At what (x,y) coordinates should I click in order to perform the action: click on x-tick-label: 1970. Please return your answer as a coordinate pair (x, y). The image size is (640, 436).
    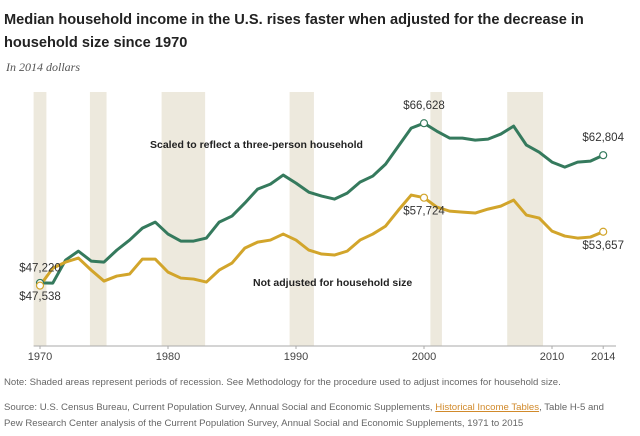
    Looking at the image, I should click on (40, 357).